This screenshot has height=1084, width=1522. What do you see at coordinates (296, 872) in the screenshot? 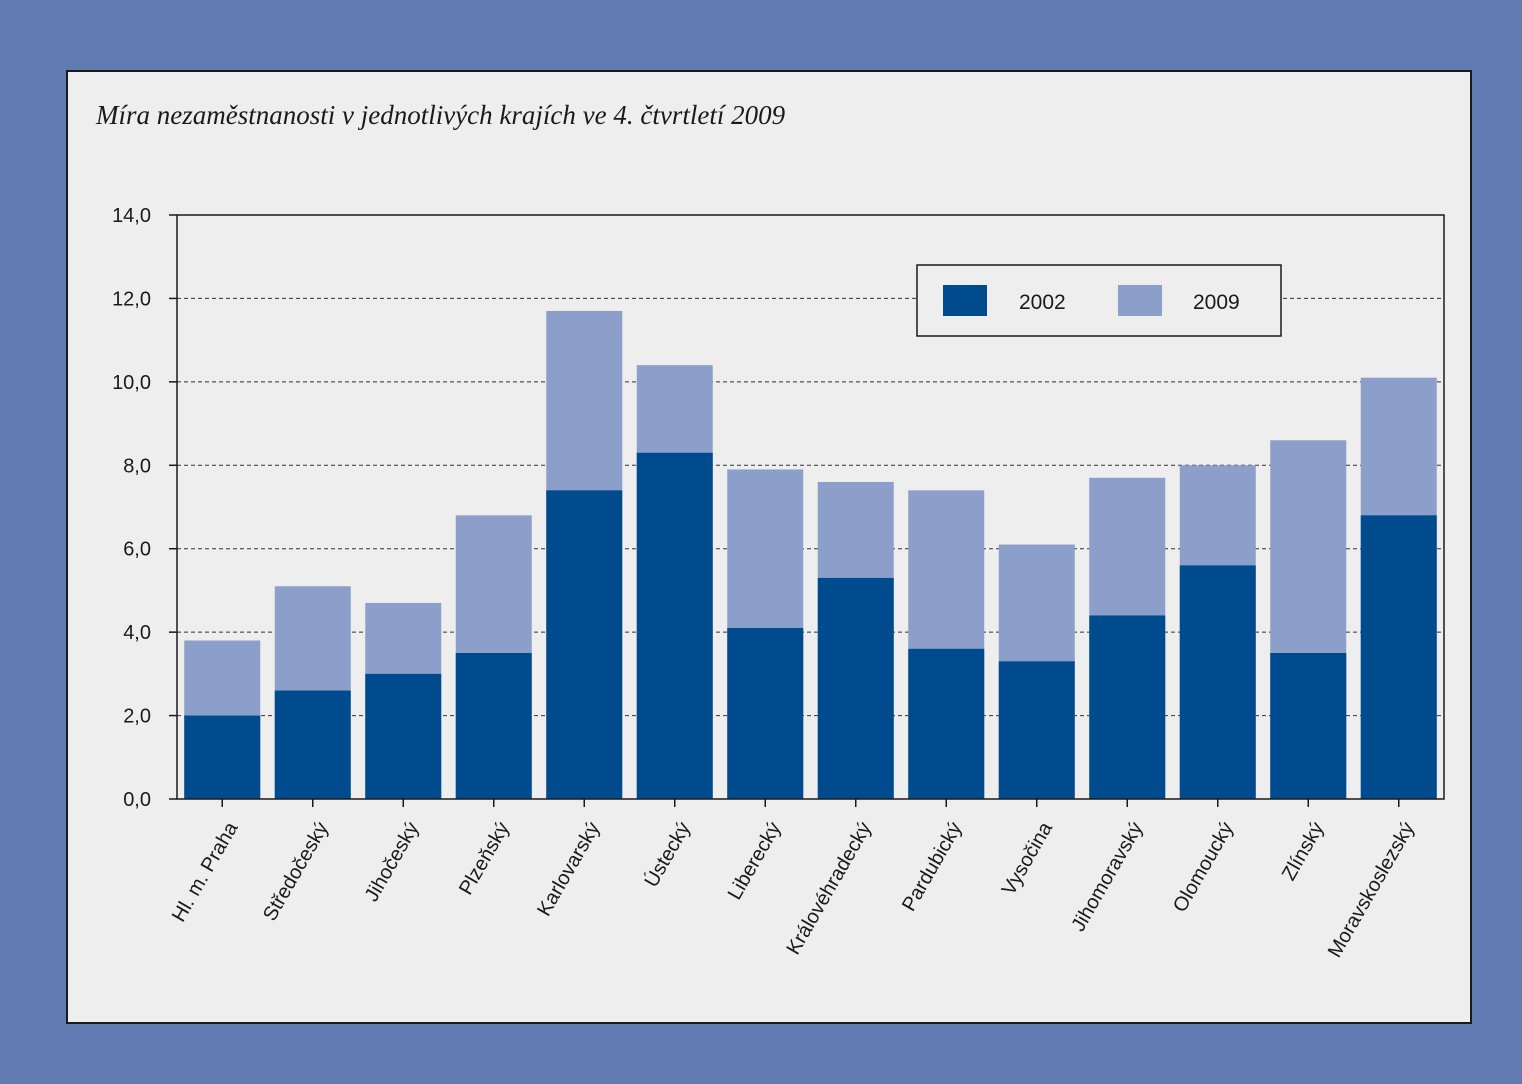
I see `x-tick-label: Středočeský` at bounding box center [296, 872].